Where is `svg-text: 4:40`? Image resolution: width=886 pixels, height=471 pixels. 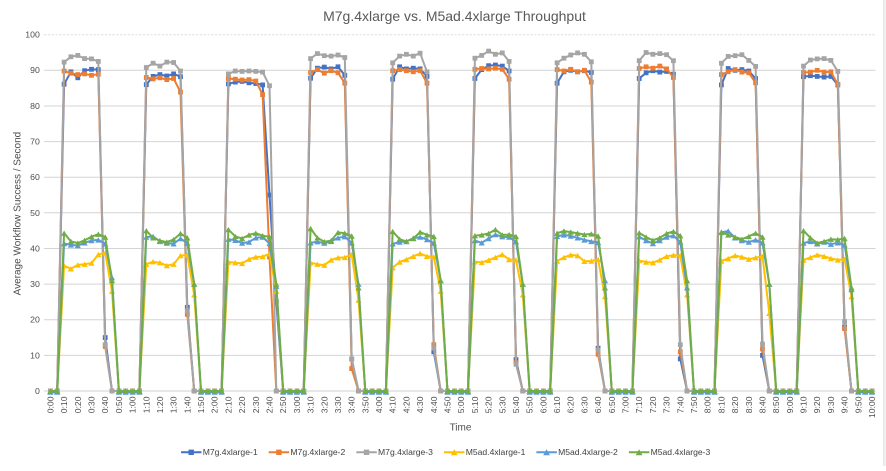 svg-text: 4:40 is located at coordinates (434, 404).